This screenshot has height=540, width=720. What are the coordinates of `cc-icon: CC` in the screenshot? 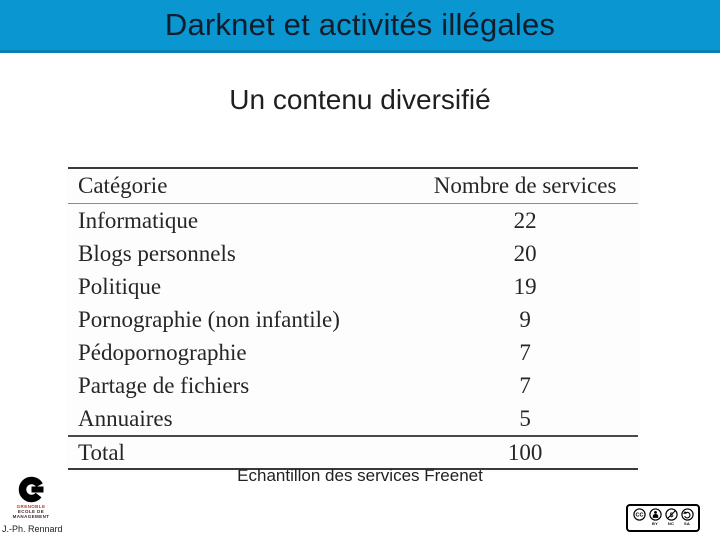 It's located at (639, 514).